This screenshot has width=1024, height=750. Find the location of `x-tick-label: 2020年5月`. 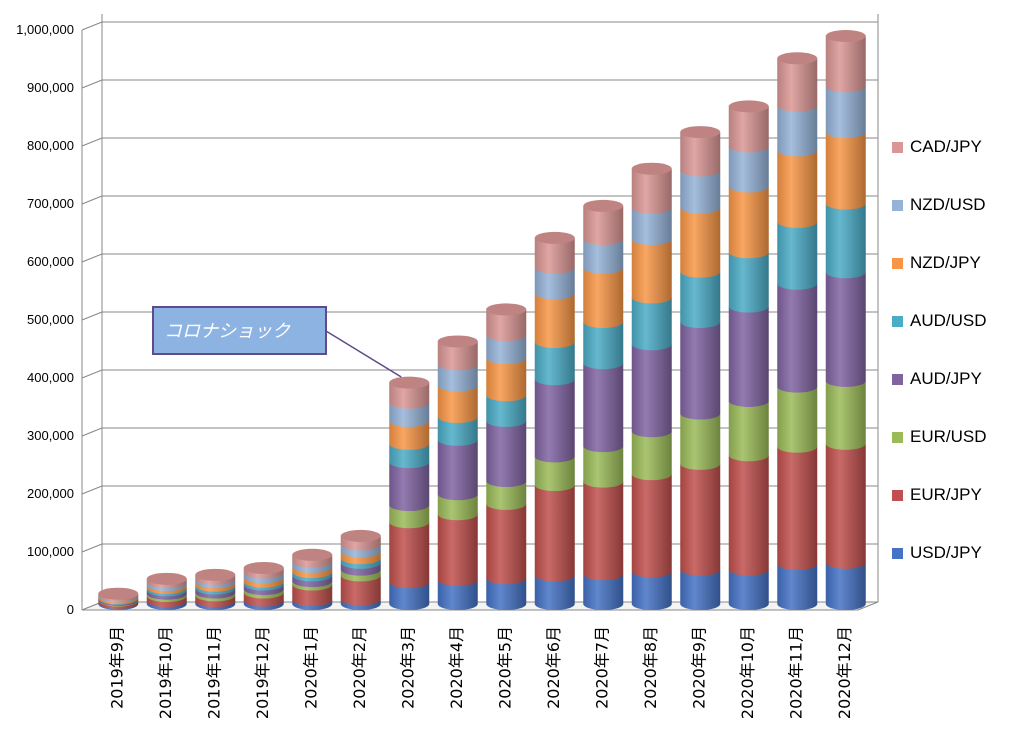

x-tick-label: 2020年5月 is located at coordinates (504, 667).